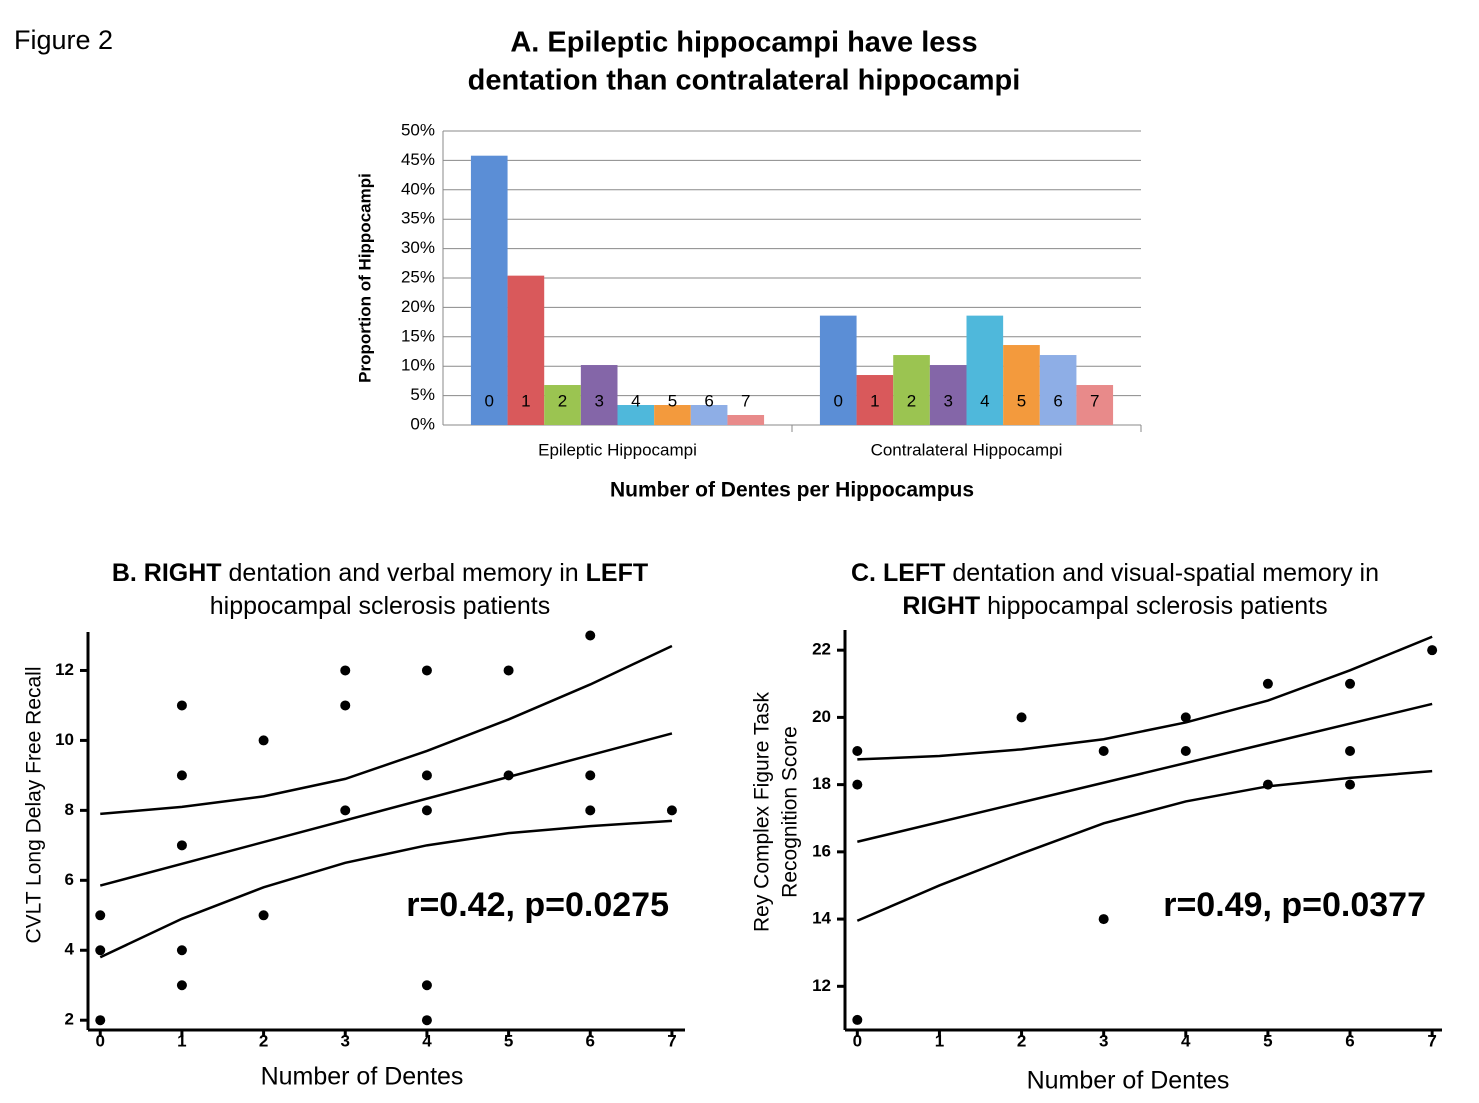  Describe the element at coordinates (821, 783) in the screenshot. I see `y-tick-label: 18` at that location.